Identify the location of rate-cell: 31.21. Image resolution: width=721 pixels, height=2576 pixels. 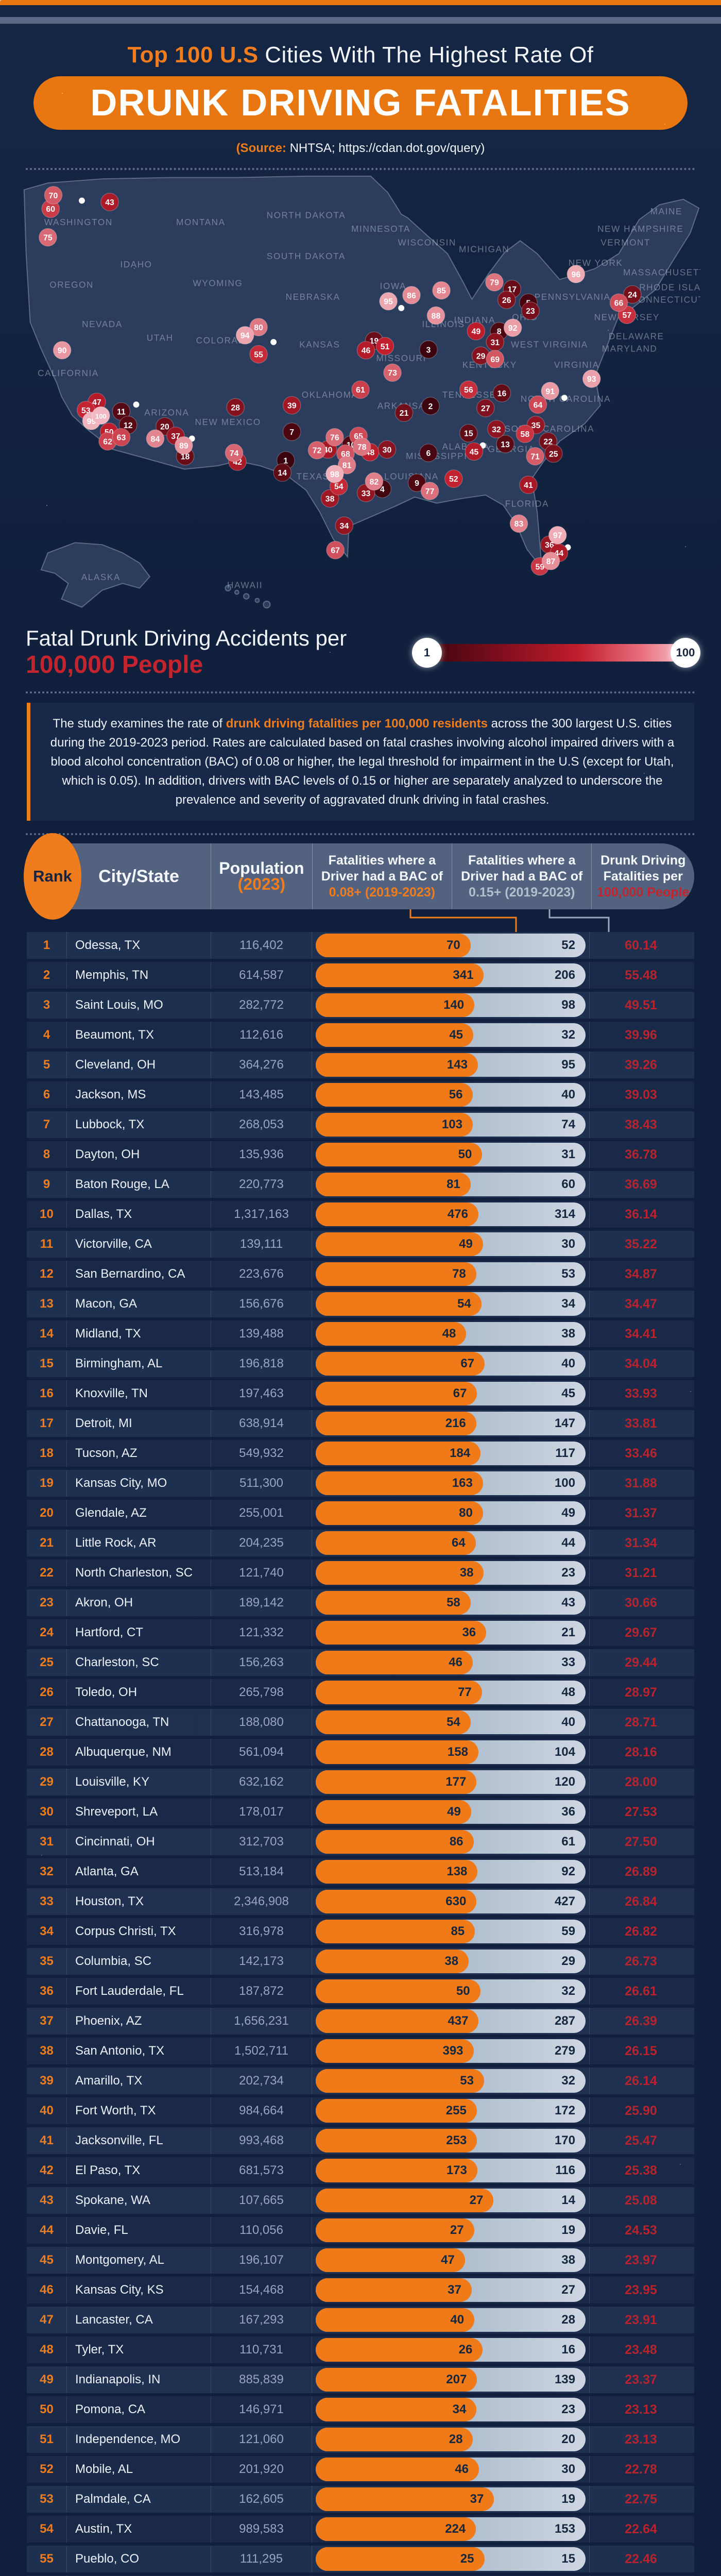
(641, 1572).